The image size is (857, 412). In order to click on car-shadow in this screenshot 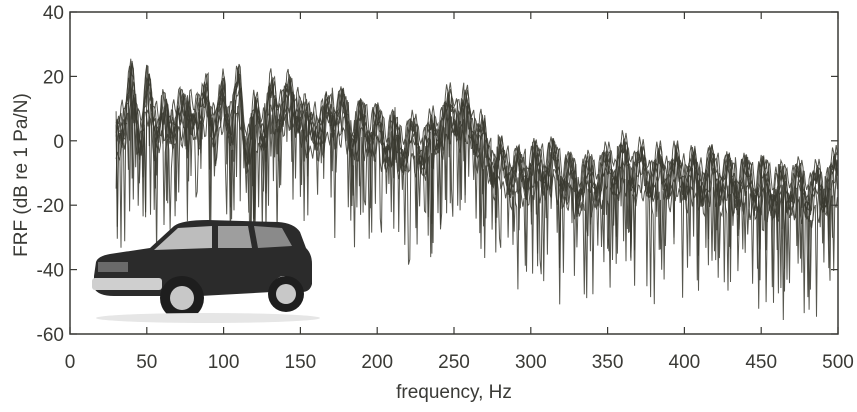, I will do `click(208, 318)`.